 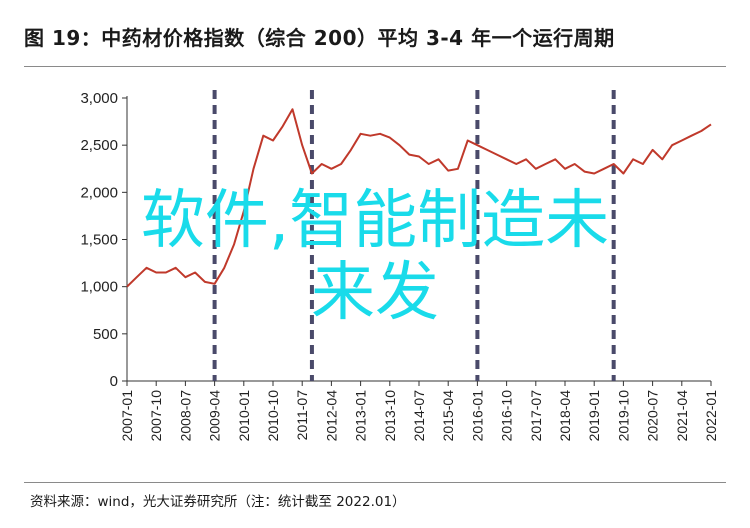 I want to click on x-tick-label: 2013-10, so click(x=390, y=416).